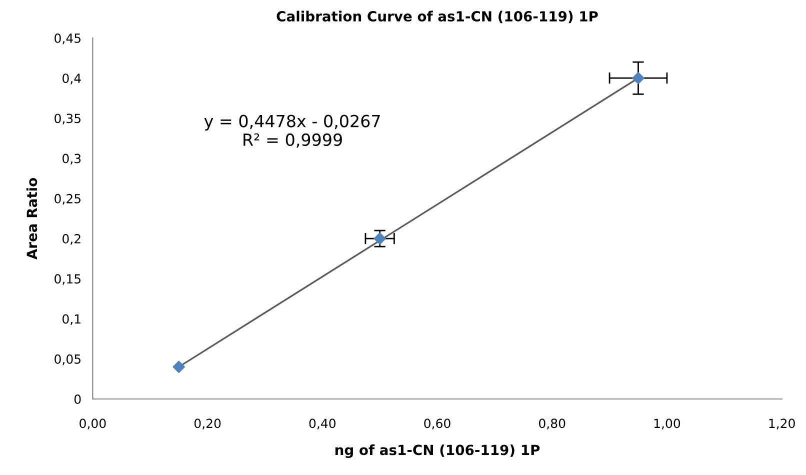  What do you see at coordinates (437, 424) in the screenshot?
I see `x-tick-label: 0,60` at bounding box center [437, 424].